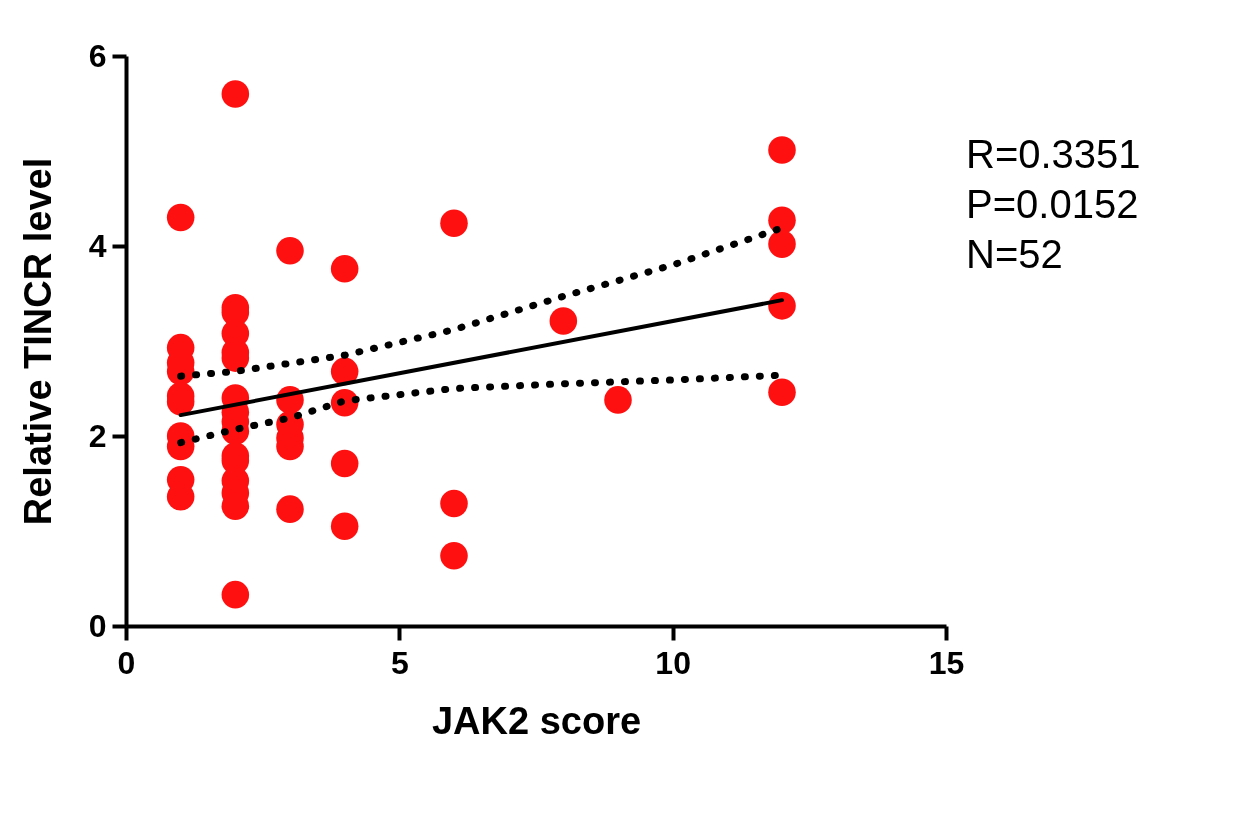 The width and height of the screenshot is (1257, 824). What do you see at coordinates (97, 55) in the screenshot?
I see `y-tick-label: 6` at bounding box center [97, 55].